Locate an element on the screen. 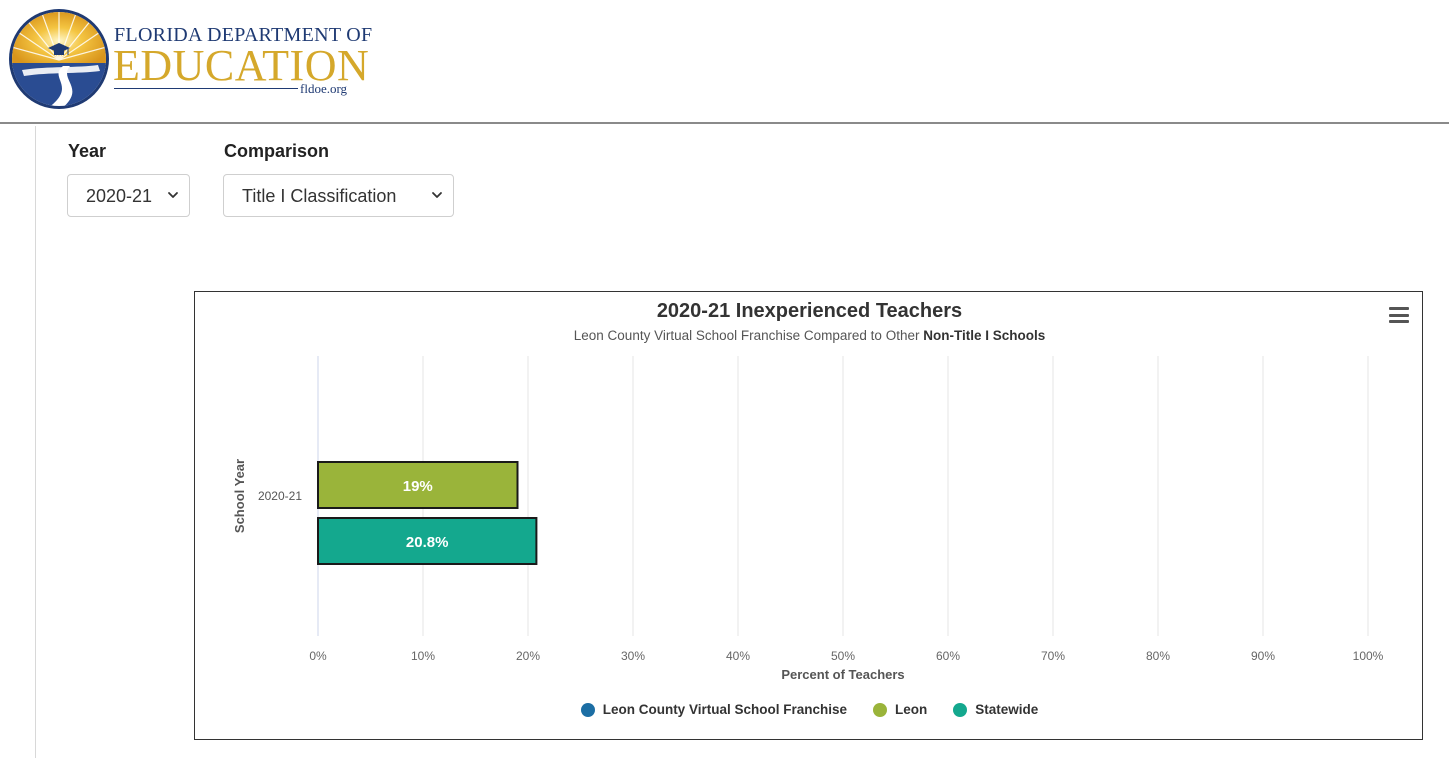  x-tick-label: 50% is located at coordinates (843, 656).